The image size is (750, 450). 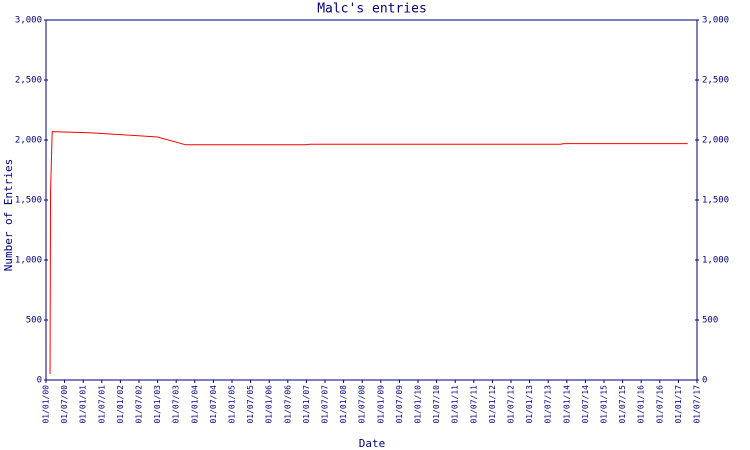 I want to click on y-tick-label: 500, so click(x=34, y=321).